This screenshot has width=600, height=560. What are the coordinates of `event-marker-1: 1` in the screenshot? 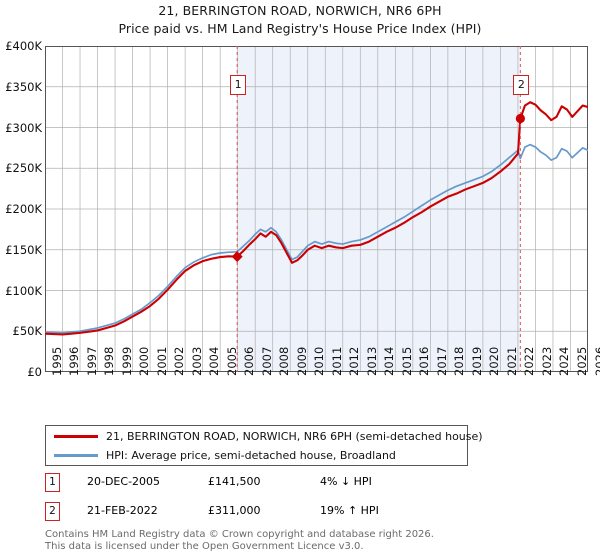 It's located at (238, 85).